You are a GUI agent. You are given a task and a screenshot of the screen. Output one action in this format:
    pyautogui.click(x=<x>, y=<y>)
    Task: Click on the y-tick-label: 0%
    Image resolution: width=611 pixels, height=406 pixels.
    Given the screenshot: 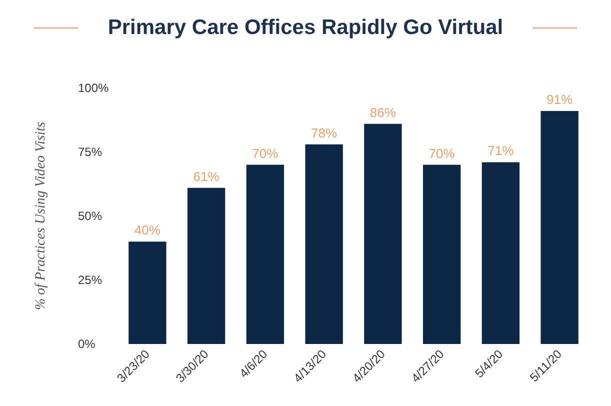 What is the action you would take?
    pyautogui.click(x=87, y=344)
    